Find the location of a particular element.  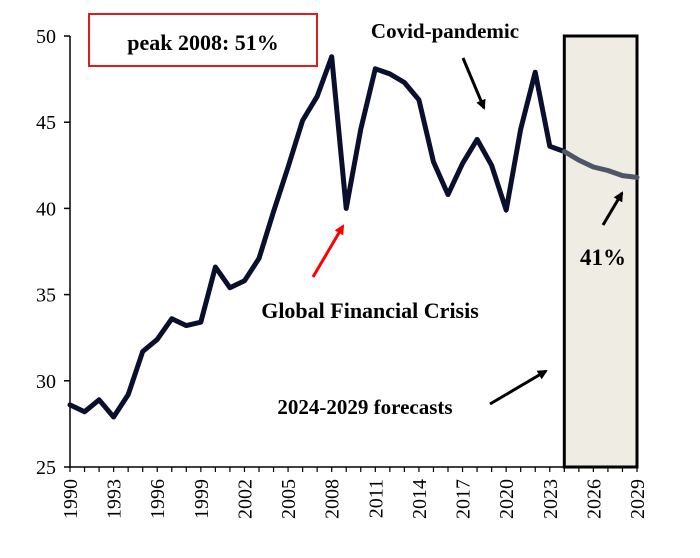

peak-annotation: peak 2008: 51% is located at coordinates (203, 42).